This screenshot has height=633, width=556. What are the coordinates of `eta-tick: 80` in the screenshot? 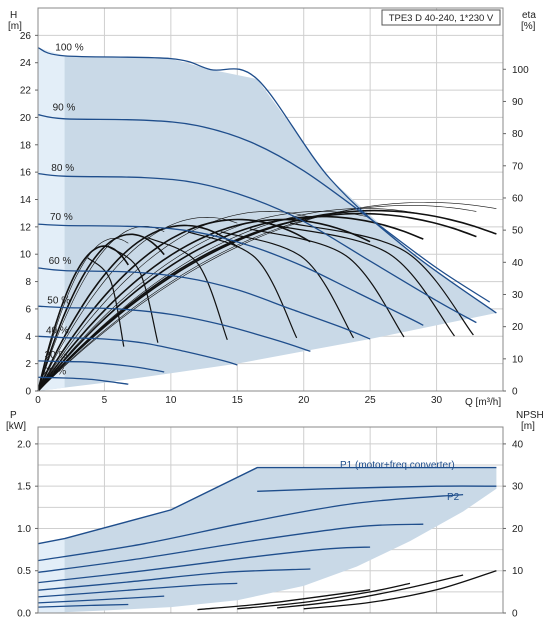 It's located at (518, 134).